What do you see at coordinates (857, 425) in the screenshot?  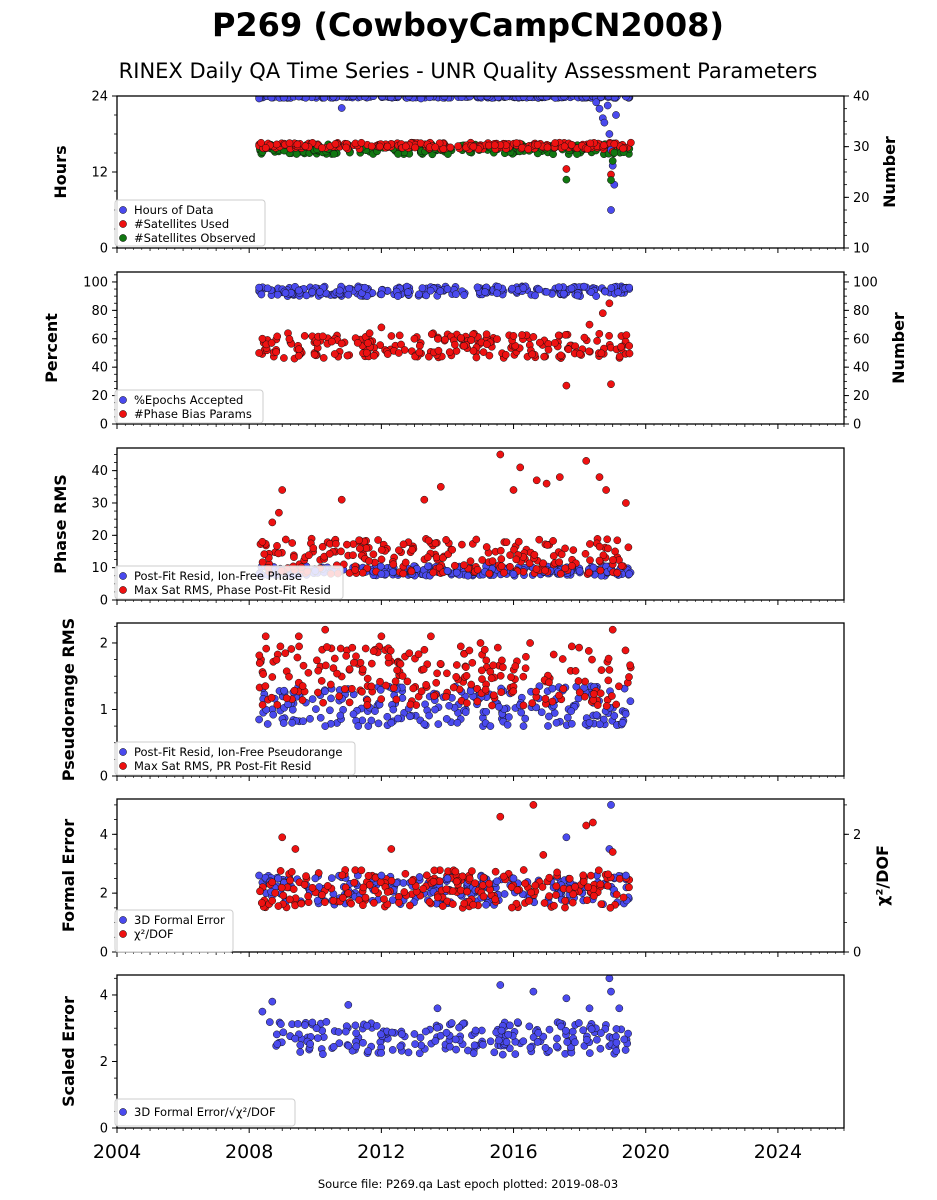 I see `y-right-tick-label: 0` at bounding box center [857, 425].